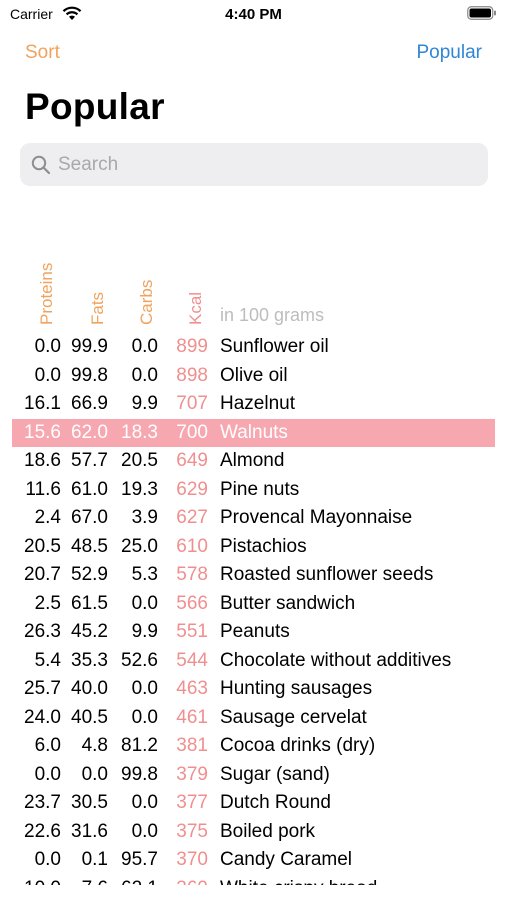 This screenshot has width=507, height=900. I want to click on food-name: Dutch Round, so click(275, 802).